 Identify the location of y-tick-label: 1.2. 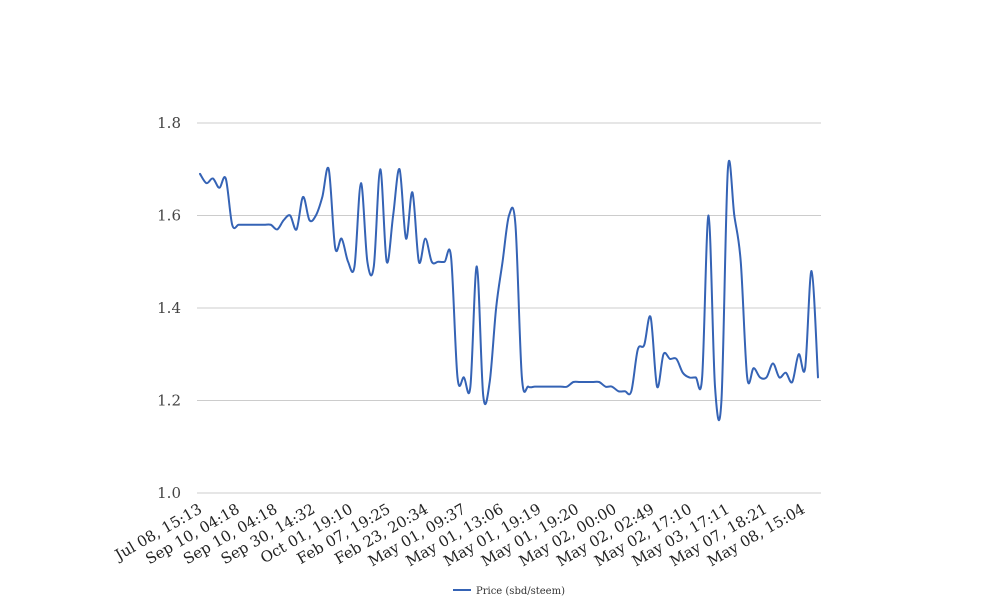
(169, 401).